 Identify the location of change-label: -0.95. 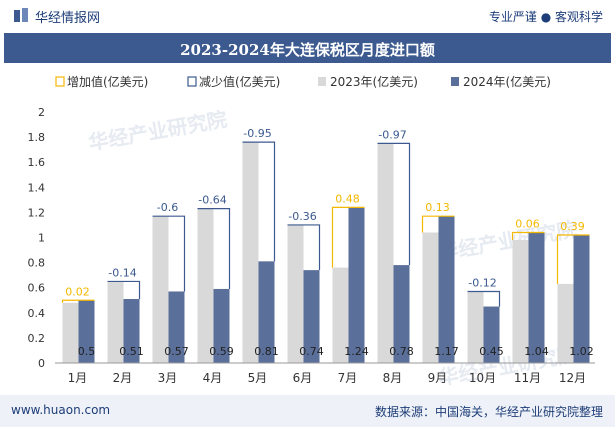
(257, 133).